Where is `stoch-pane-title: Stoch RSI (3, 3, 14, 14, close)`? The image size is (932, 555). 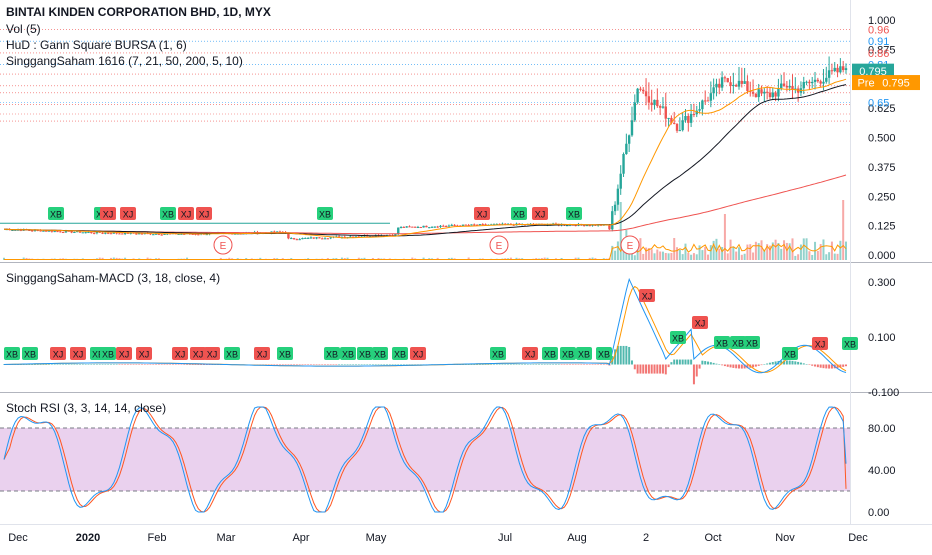
stoch-pane-title: Stoch RSI (3, 3, 14, 14, close) is located at coordinates (86, 408).